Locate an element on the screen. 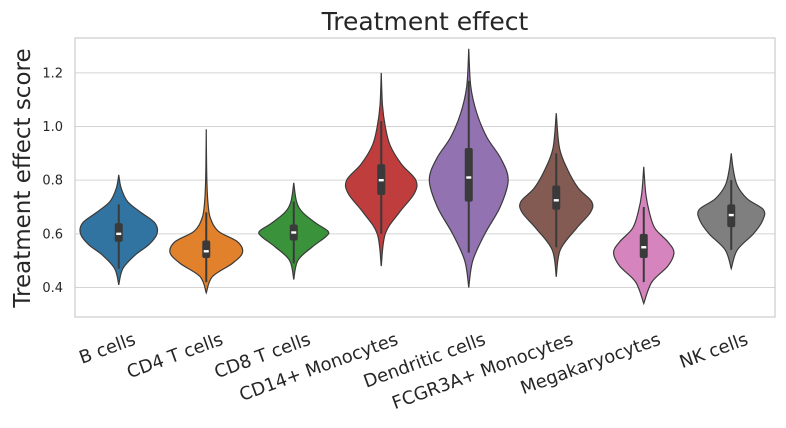 This screenshot has width=786, height=428. y-tick-label: 0.4 is located at coordinates (52, 288).